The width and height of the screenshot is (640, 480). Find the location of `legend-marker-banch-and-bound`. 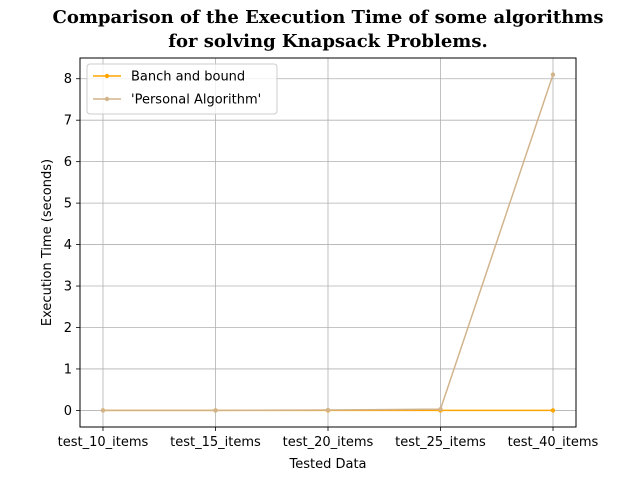

legend-marker-banch-and-bound is located at coordinates (107, 76).